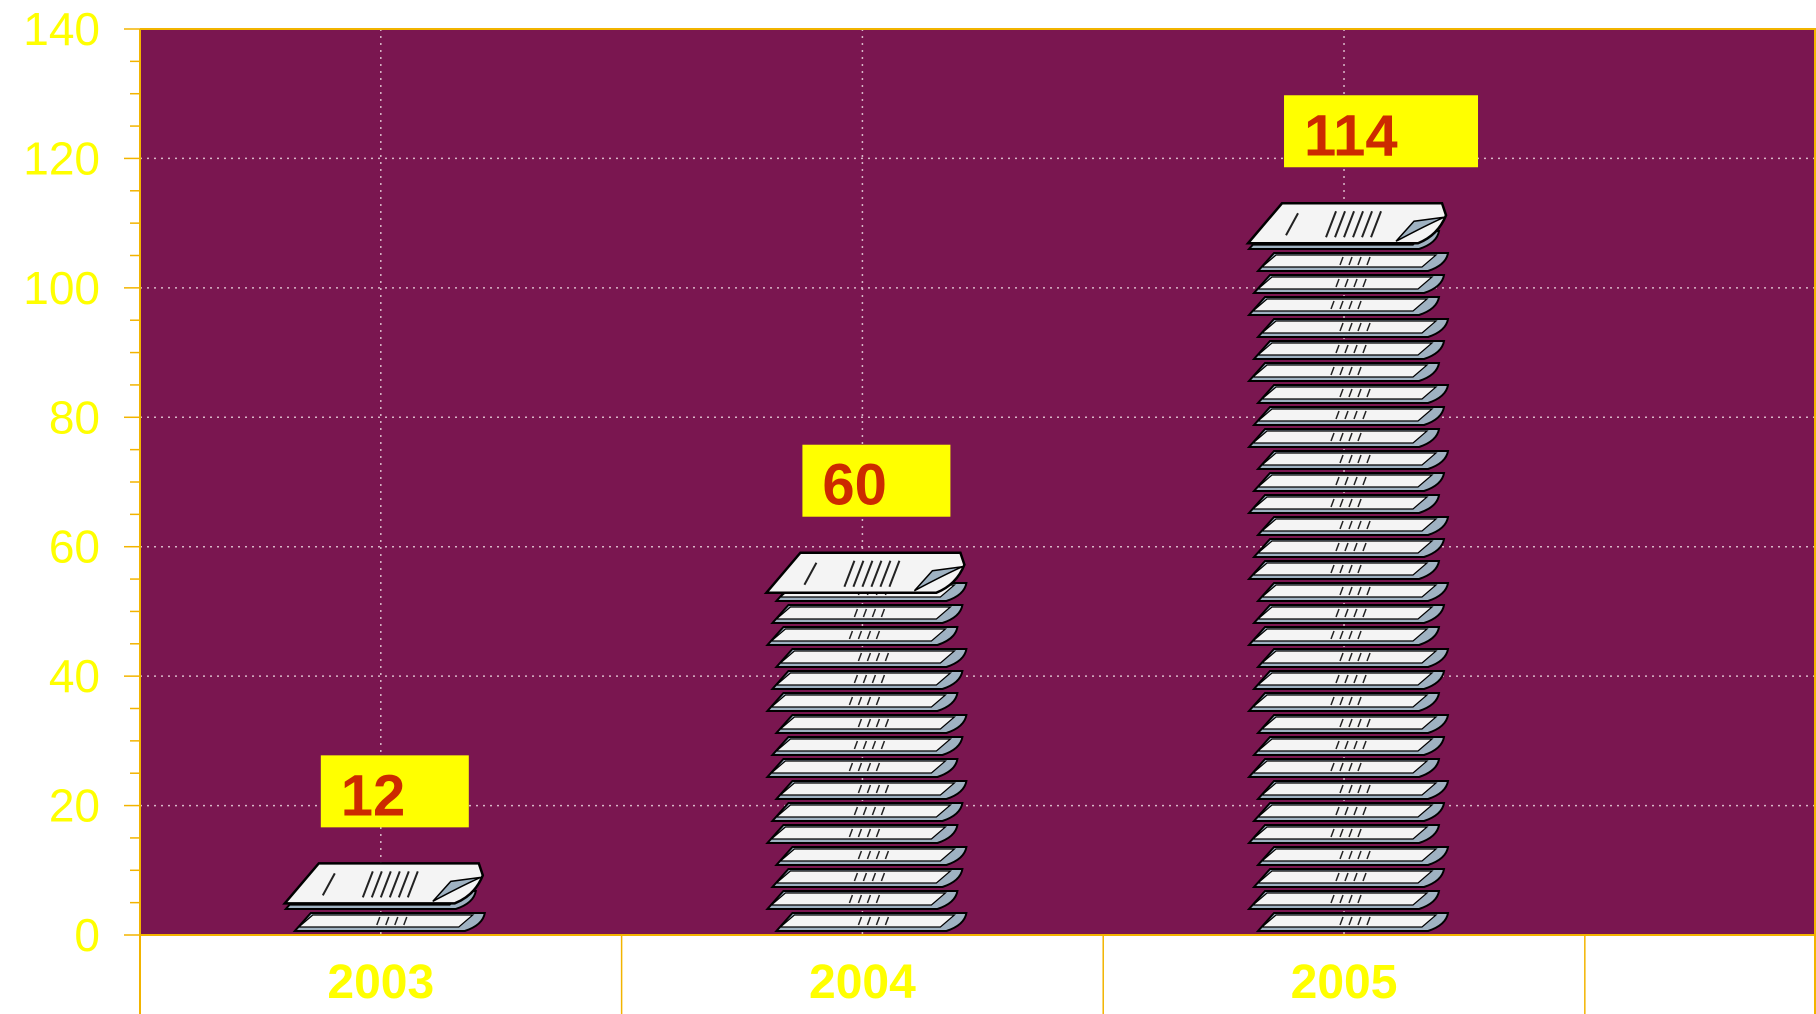 This screenshot has height=1014, width=1816. Describe the element at coordinates (74, 417) in the screenshot. I see `y-tick-label: 80` at that location.